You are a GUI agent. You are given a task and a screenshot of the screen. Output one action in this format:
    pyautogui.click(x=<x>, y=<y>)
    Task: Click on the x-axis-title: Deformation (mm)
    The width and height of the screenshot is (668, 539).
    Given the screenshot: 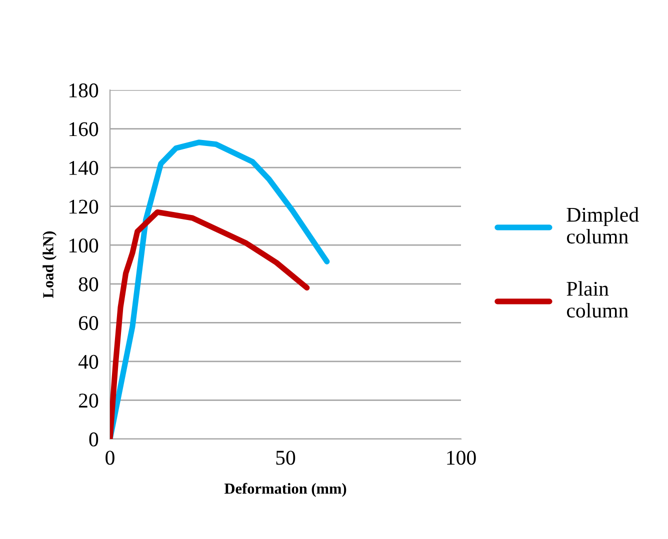 What is the action you would take?
    pyautogui.click(x=285, y=489)
    